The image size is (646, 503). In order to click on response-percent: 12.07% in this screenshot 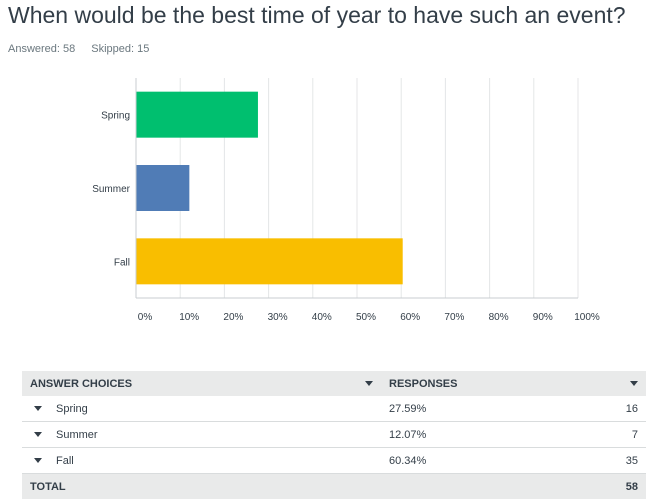, I will do `click(408, 434)`.